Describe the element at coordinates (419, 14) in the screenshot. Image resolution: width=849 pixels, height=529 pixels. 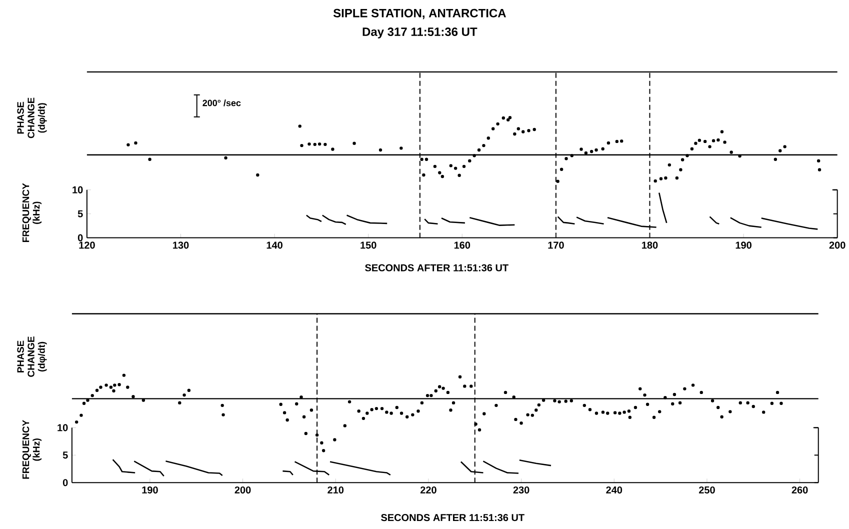
I see `chart-title: SIPLE STATION, ANTARCTICA` at that location.